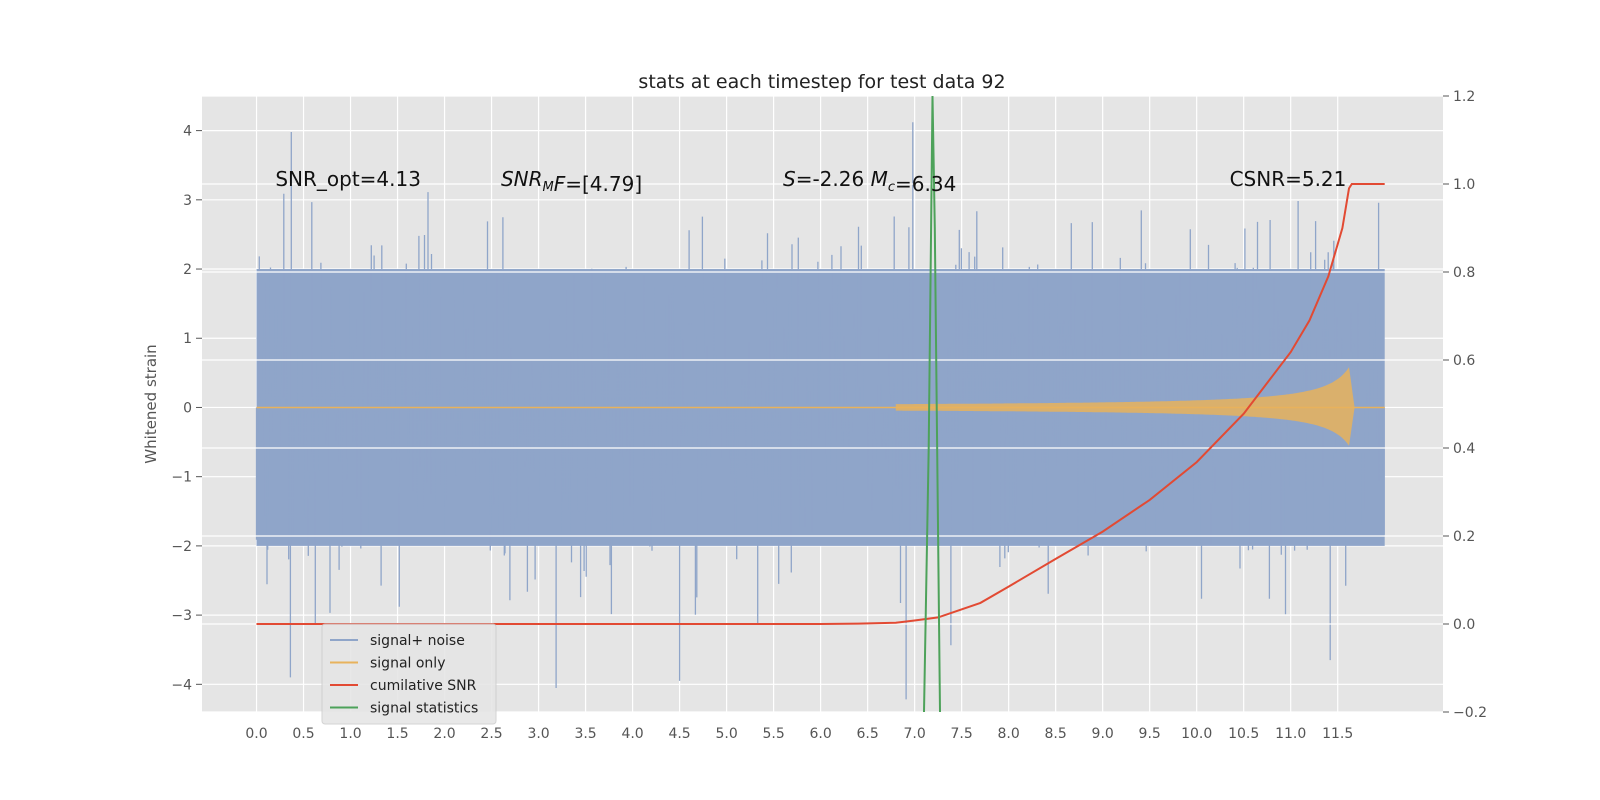 This screenshot has height=800, width=1600. What do you see at coordinates (1150, 734) in the screenshot?
I see `x-tick-label: 9.5` at bounding box center [1150, 734].